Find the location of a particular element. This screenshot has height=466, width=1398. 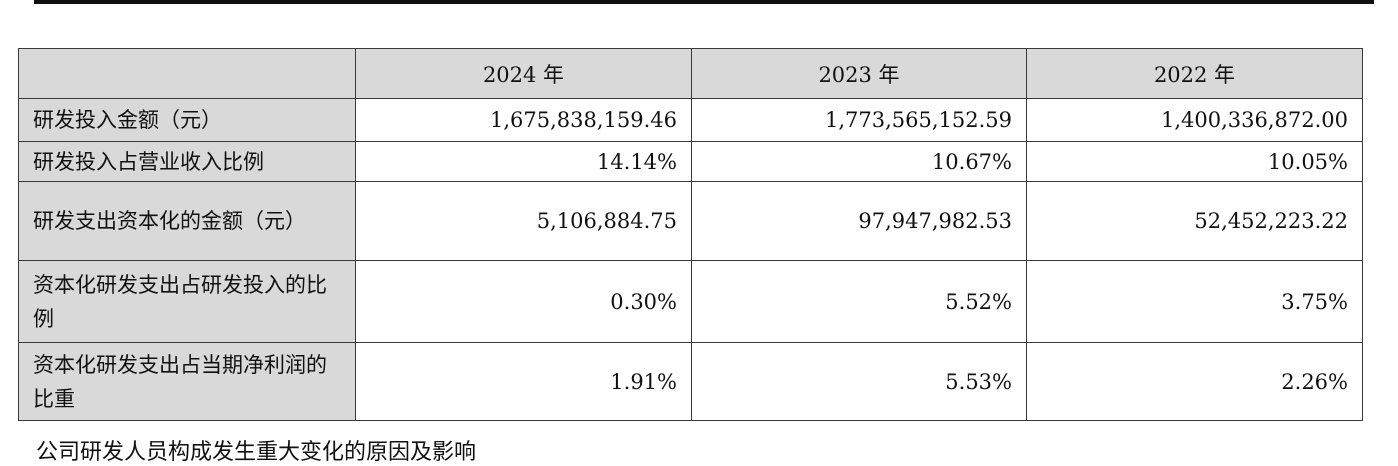

row-label: 资本化研发支出占当期净利润的比重 is located at coordinates (187, 381).